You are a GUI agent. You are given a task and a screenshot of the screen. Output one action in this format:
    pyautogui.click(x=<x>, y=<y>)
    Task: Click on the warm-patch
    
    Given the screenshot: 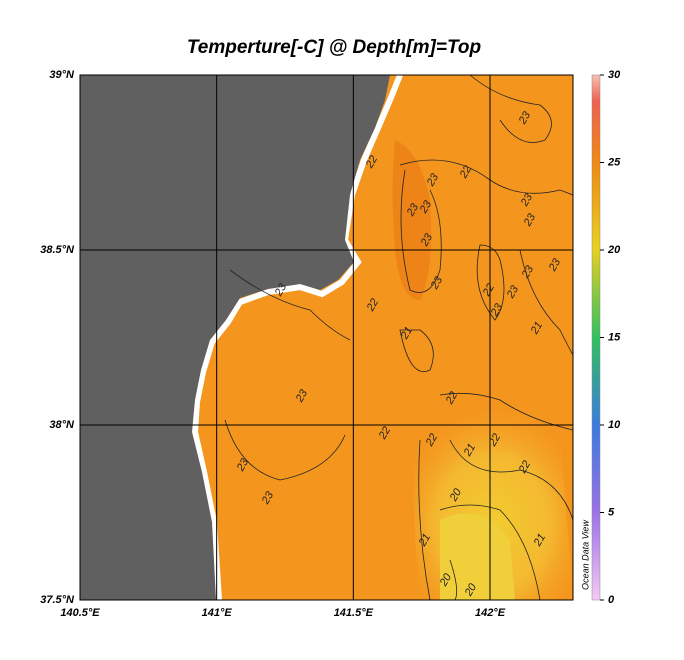 What is the action you would take?
    pyautogui.click(x=412, y=220)
    